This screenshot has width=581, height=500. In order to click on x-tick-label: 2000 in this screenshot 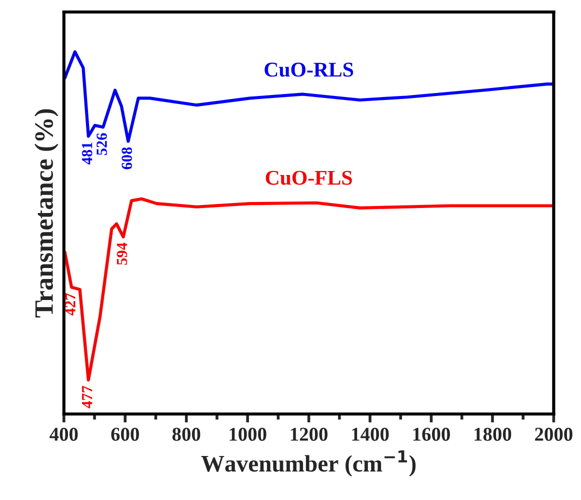, I will do `click(553, 434)`.